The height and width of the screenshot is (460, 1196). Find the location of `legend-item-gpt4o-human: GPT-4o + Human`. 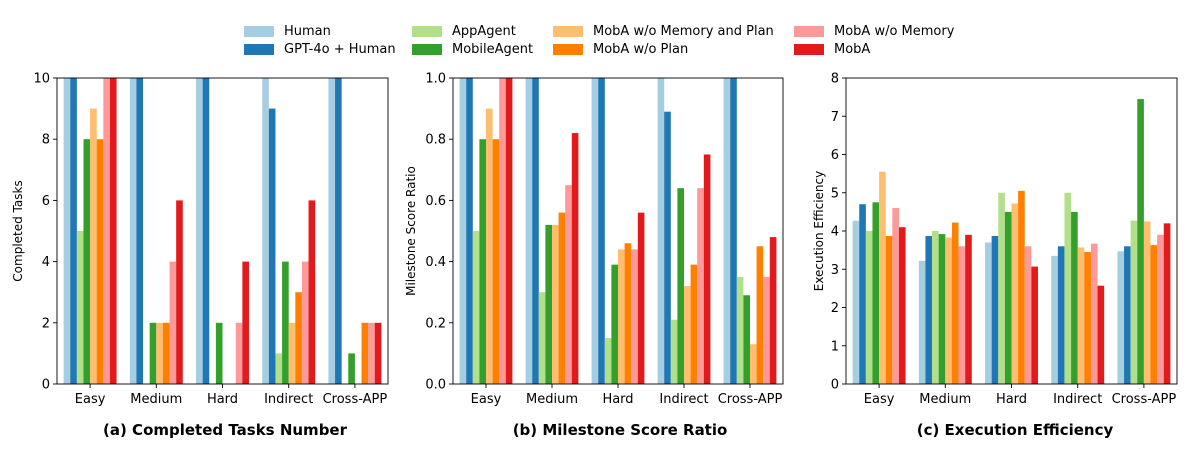

legend-item-gpt4o-human: GPT-4o + Human is located at coordinates (320, 49).